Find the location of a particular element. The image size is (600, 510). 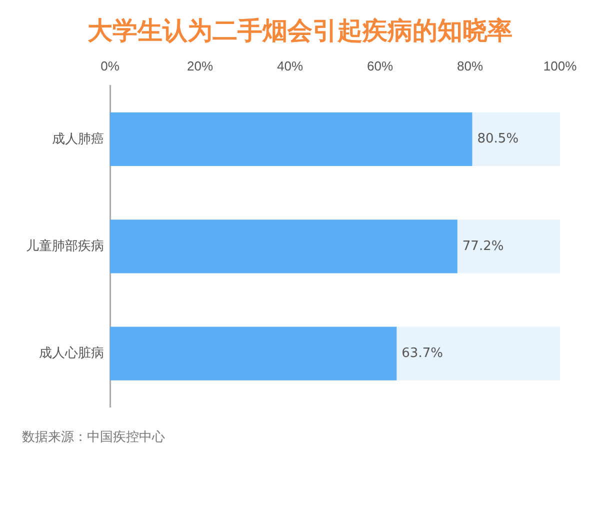

y-tick-label: 成人心脏病 is located at coordinates (71, 352).